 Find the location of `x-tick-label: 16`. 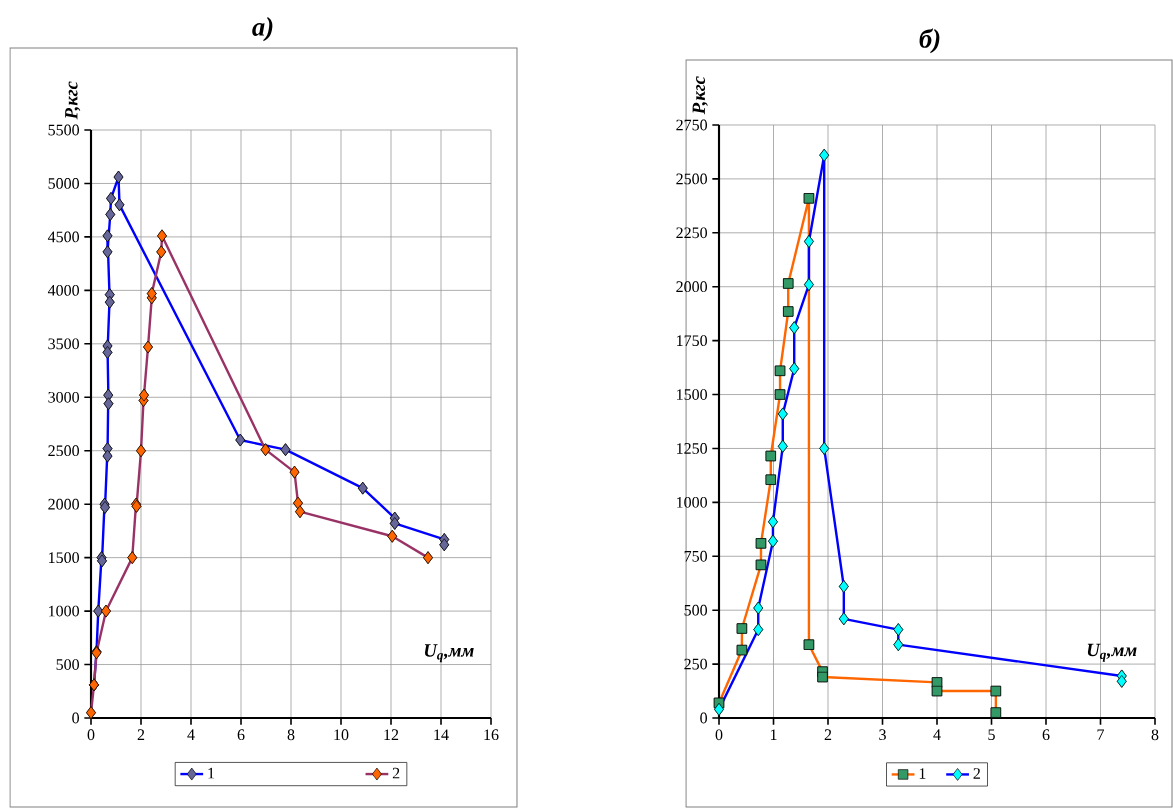

x-tick-label: 16 is located at coordinates (491, 735).